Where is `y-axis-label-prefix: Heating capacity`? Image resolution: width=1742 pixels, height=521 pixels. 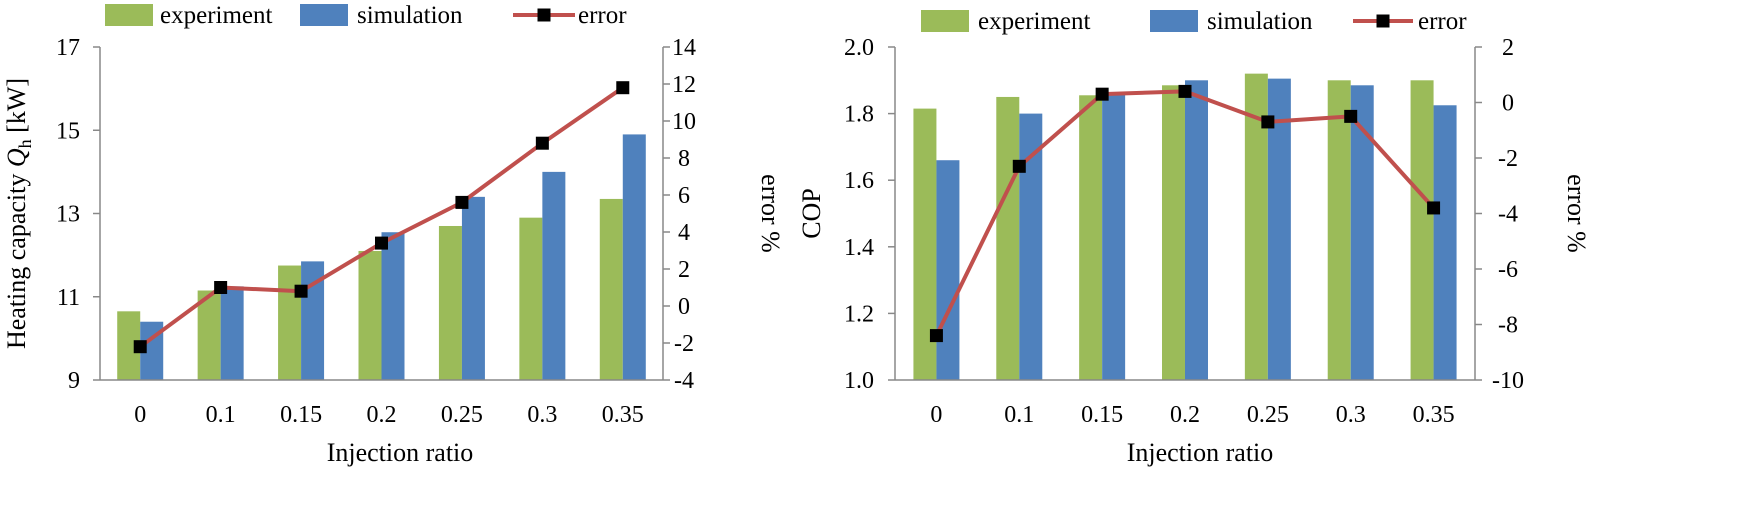
y-axis-label-prefix: Heating capacity is located at coordinates (16, 258).